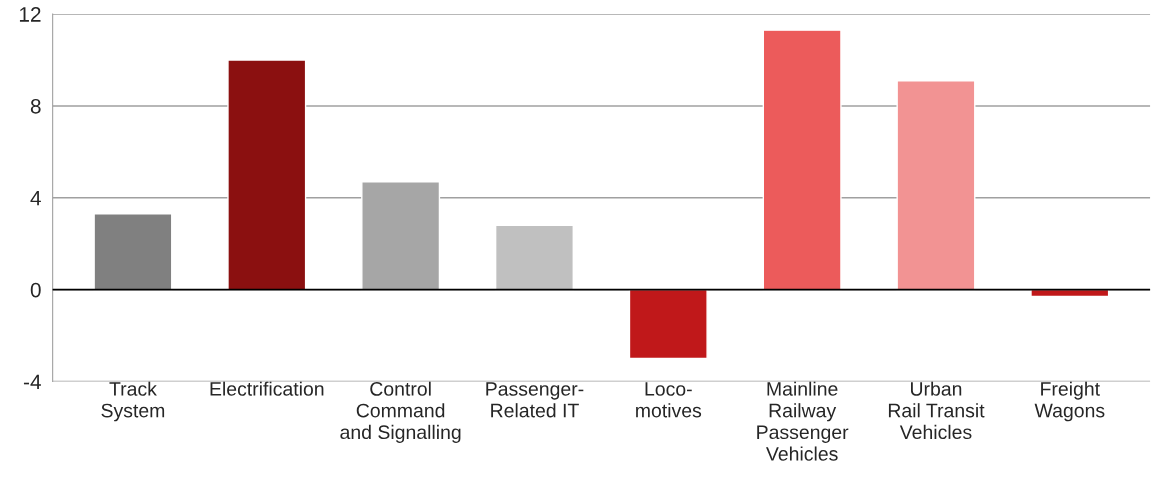 This screenshot has width=1170, height=486. Describe the element at coordinates (133, 401) in the screenshot. I see `x-tick-label: Track System` at that location.